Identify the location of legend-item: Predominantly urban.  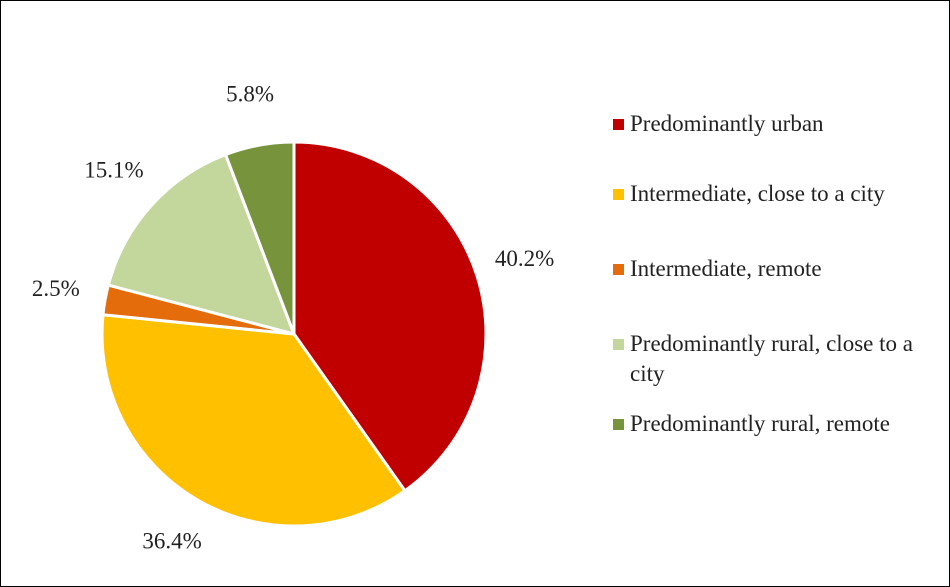
(778, 124).